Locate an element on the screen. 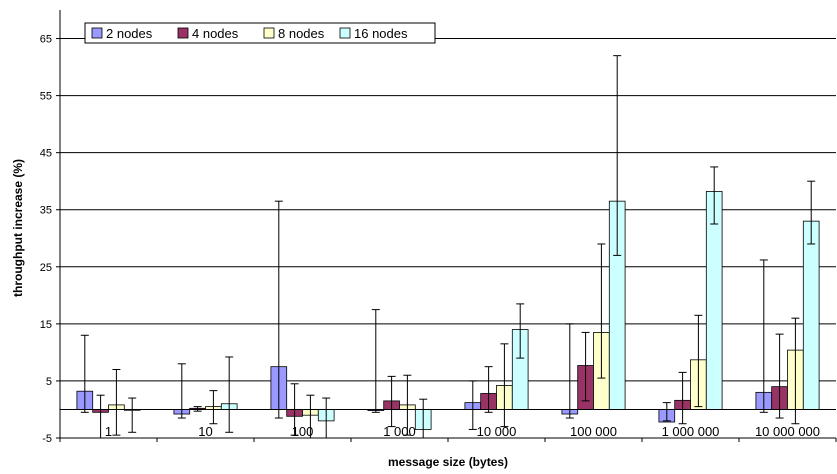 The width and height of the screenshot is (837, 474). legend-label: 16 nodes is located at coordinates (381, 33).